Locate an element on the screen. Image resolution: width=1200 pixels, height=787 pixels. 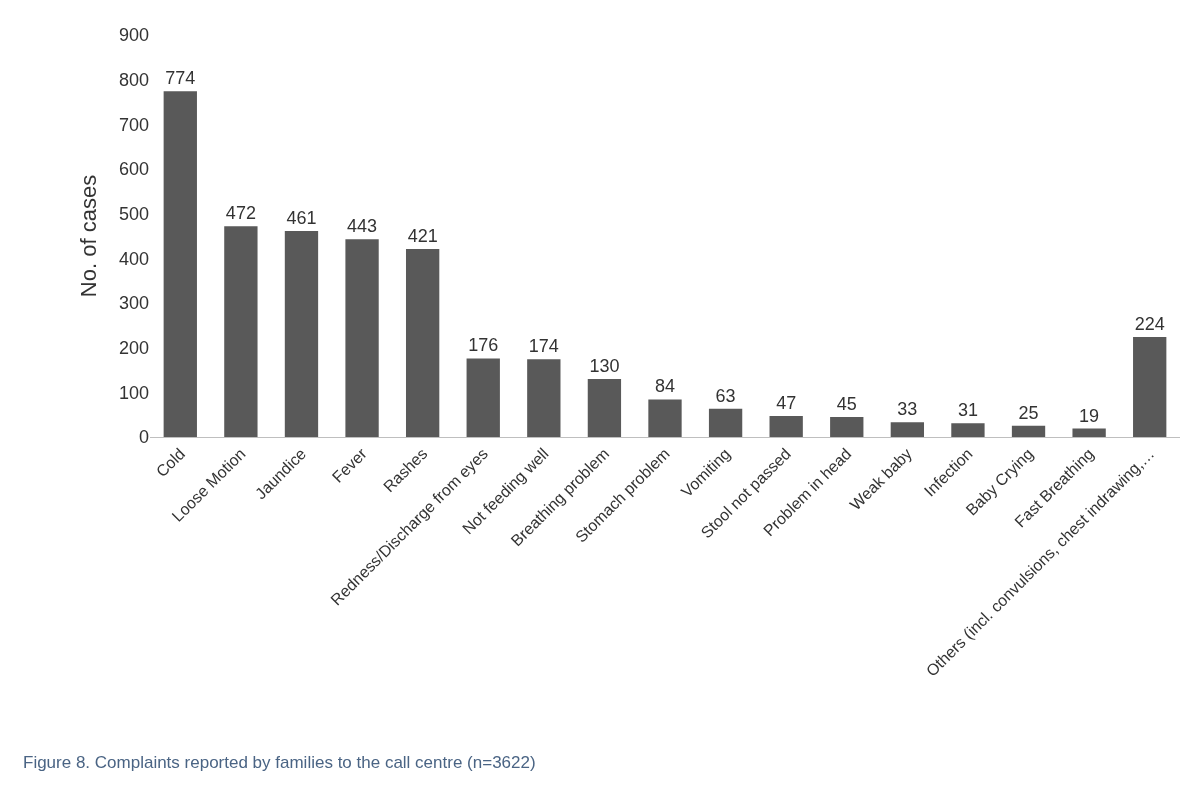
y-tick-label: 900 is located at coordinates (133, 35).